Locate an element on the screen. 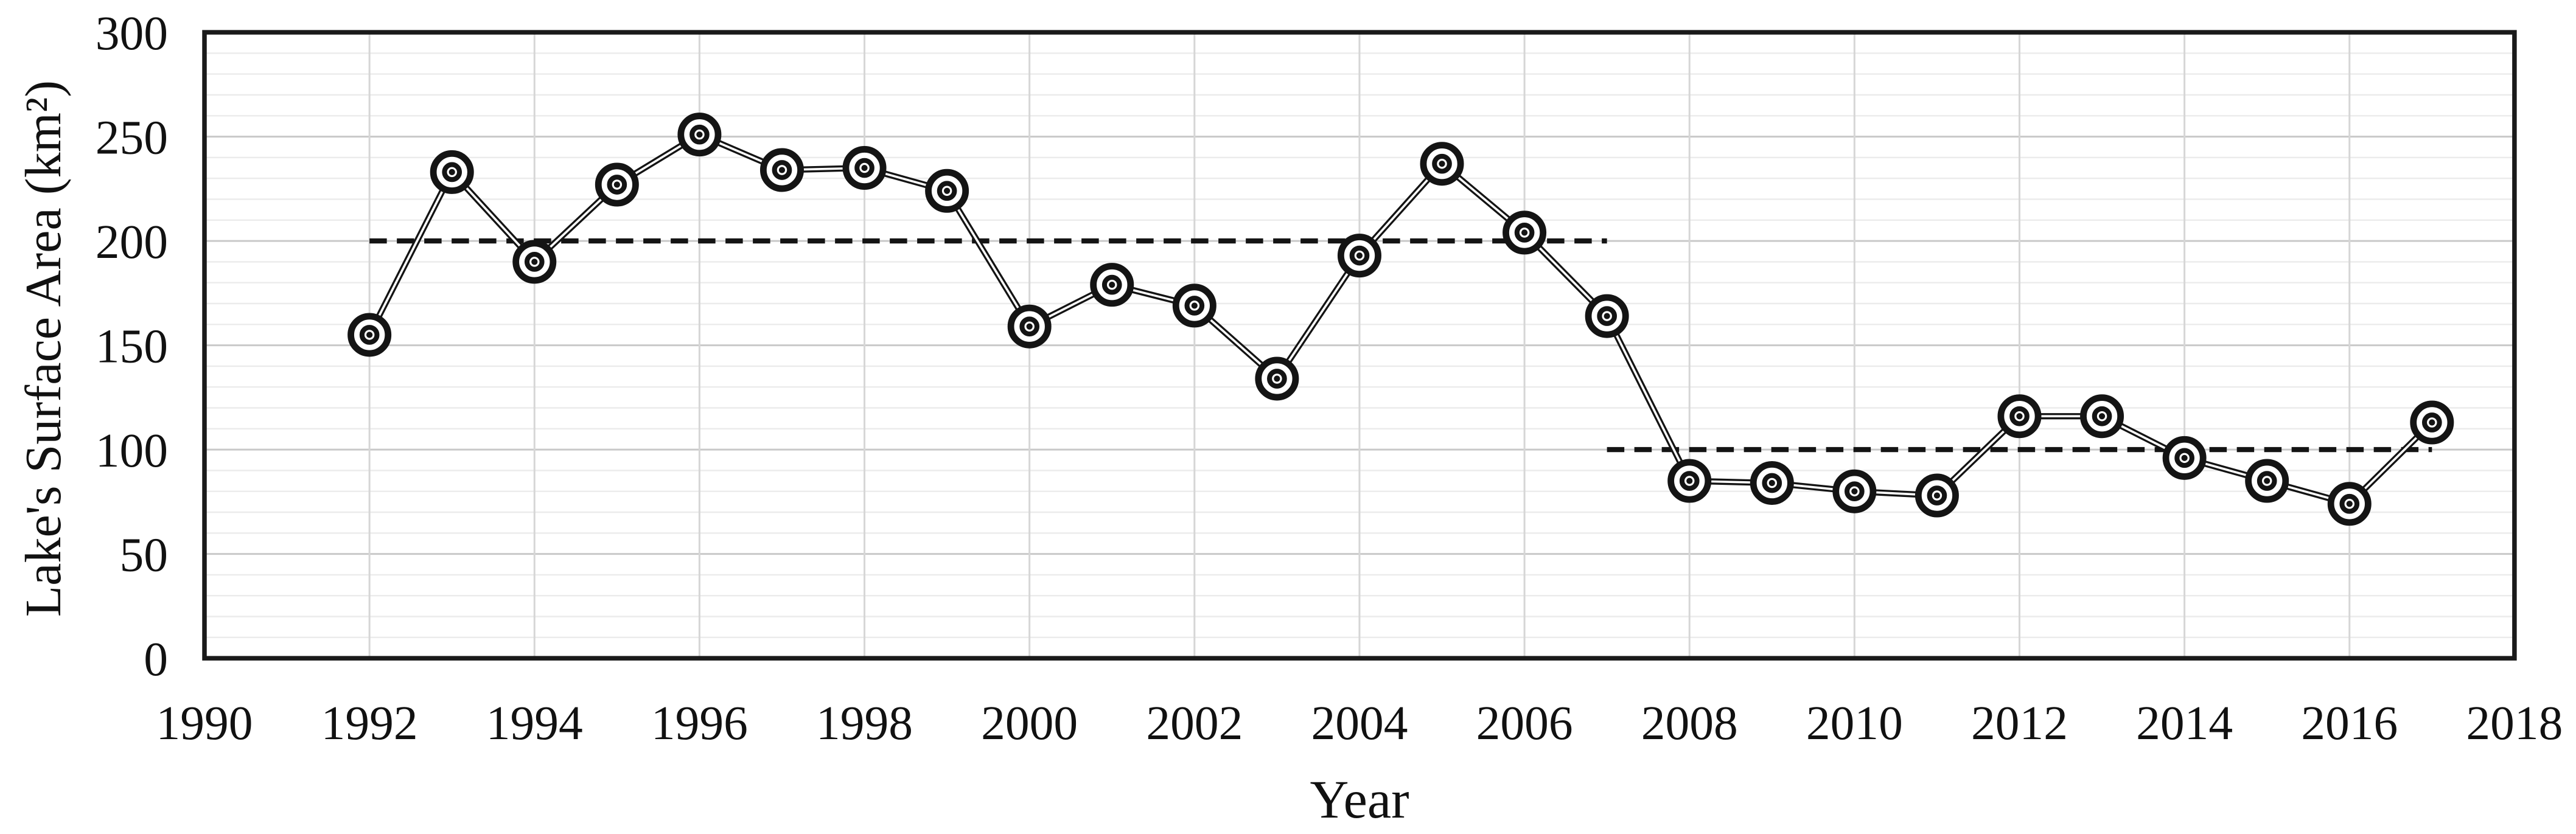 This screenshot has width=2576, height=834. data-point-2010 is located at coordinates (1854, 491).